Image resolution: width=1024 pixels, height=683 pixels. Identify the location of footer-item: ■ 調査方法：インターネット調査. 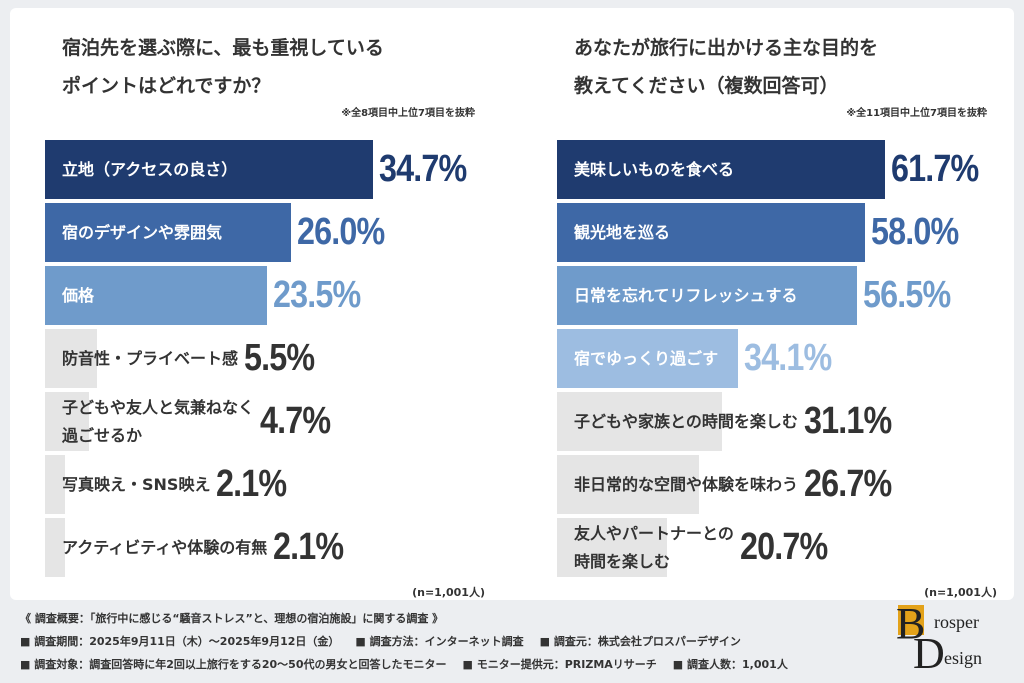
(439, 641).